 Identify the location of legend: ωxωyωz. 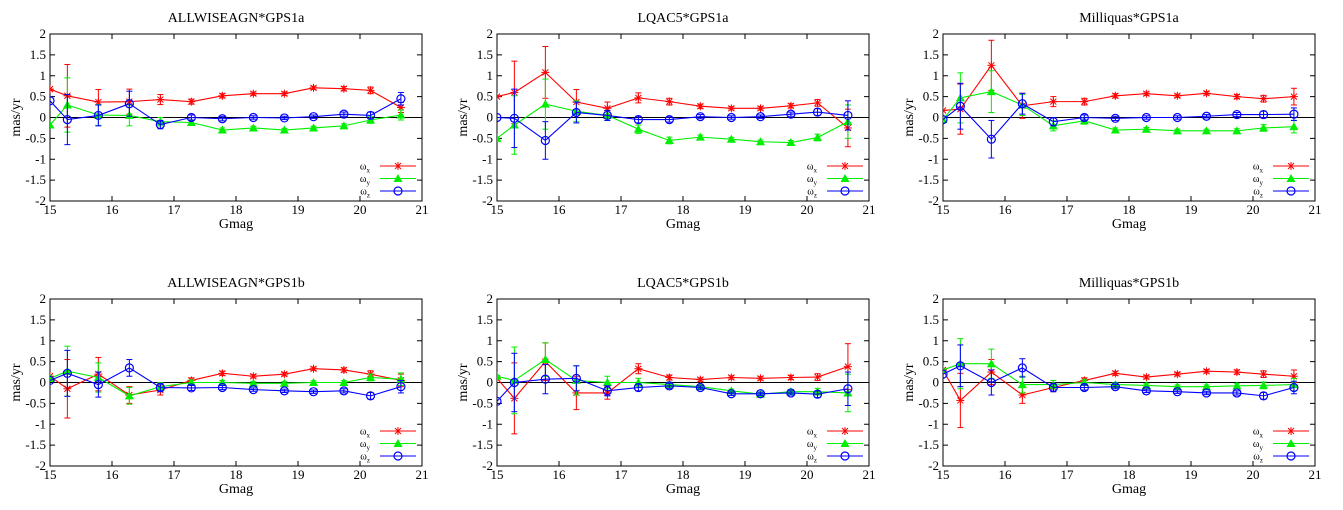
(835, 446).